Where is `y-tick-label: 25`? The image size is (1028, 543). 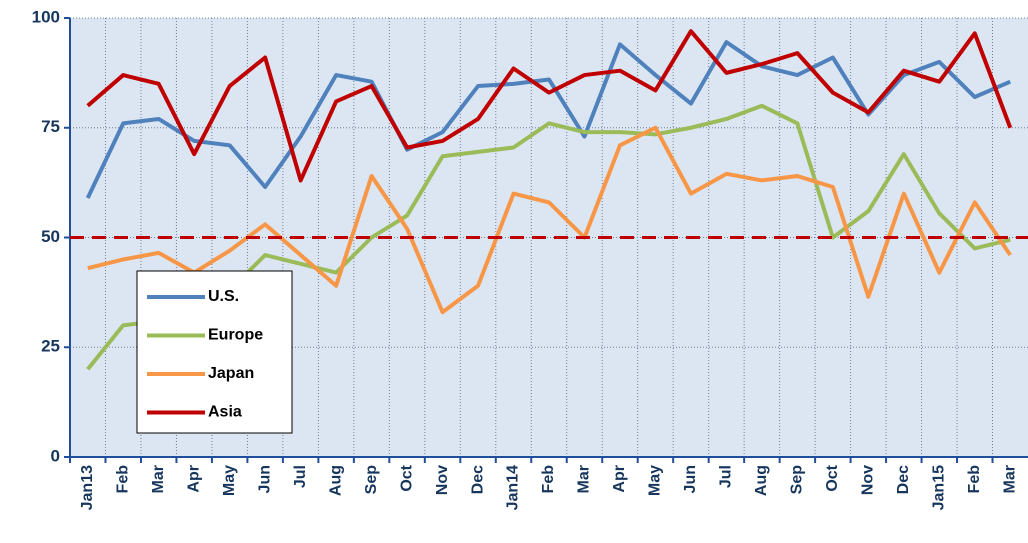
y-tick-label: 25 is located at coordinates (50, 346).